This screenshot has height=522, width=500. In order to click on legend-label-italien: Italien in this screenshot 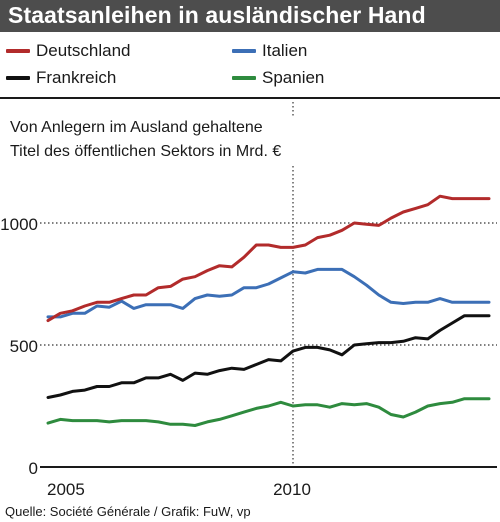, I will do `click(285, 50)`.